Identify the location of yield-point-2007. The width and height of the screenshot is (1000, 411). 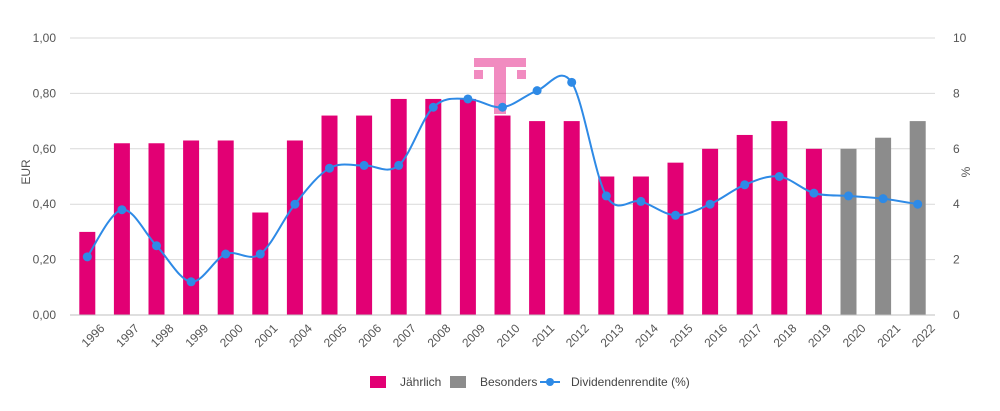
(399, 165).